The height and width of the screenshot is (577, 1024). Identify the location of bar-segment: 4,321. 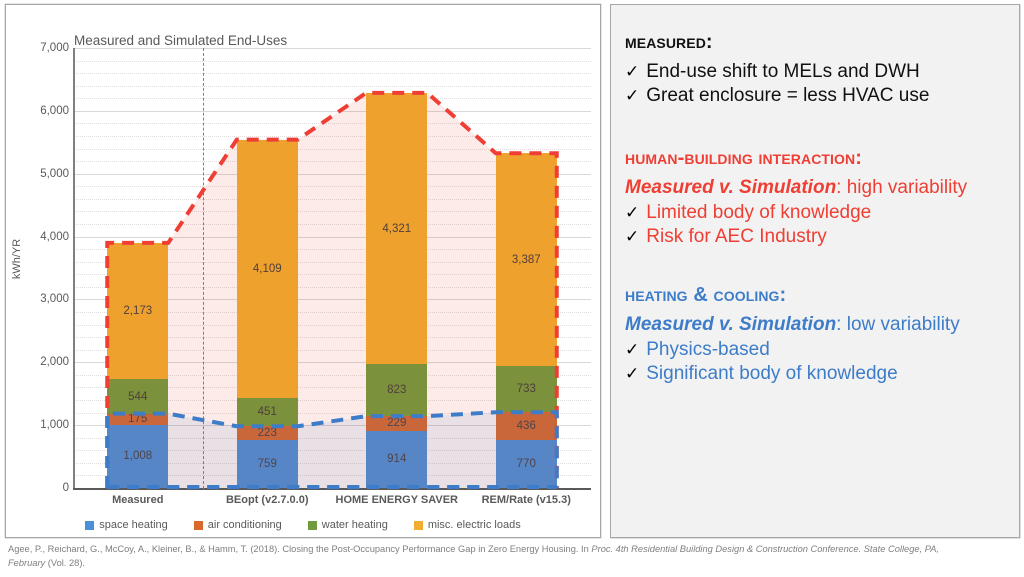
(397, 228).